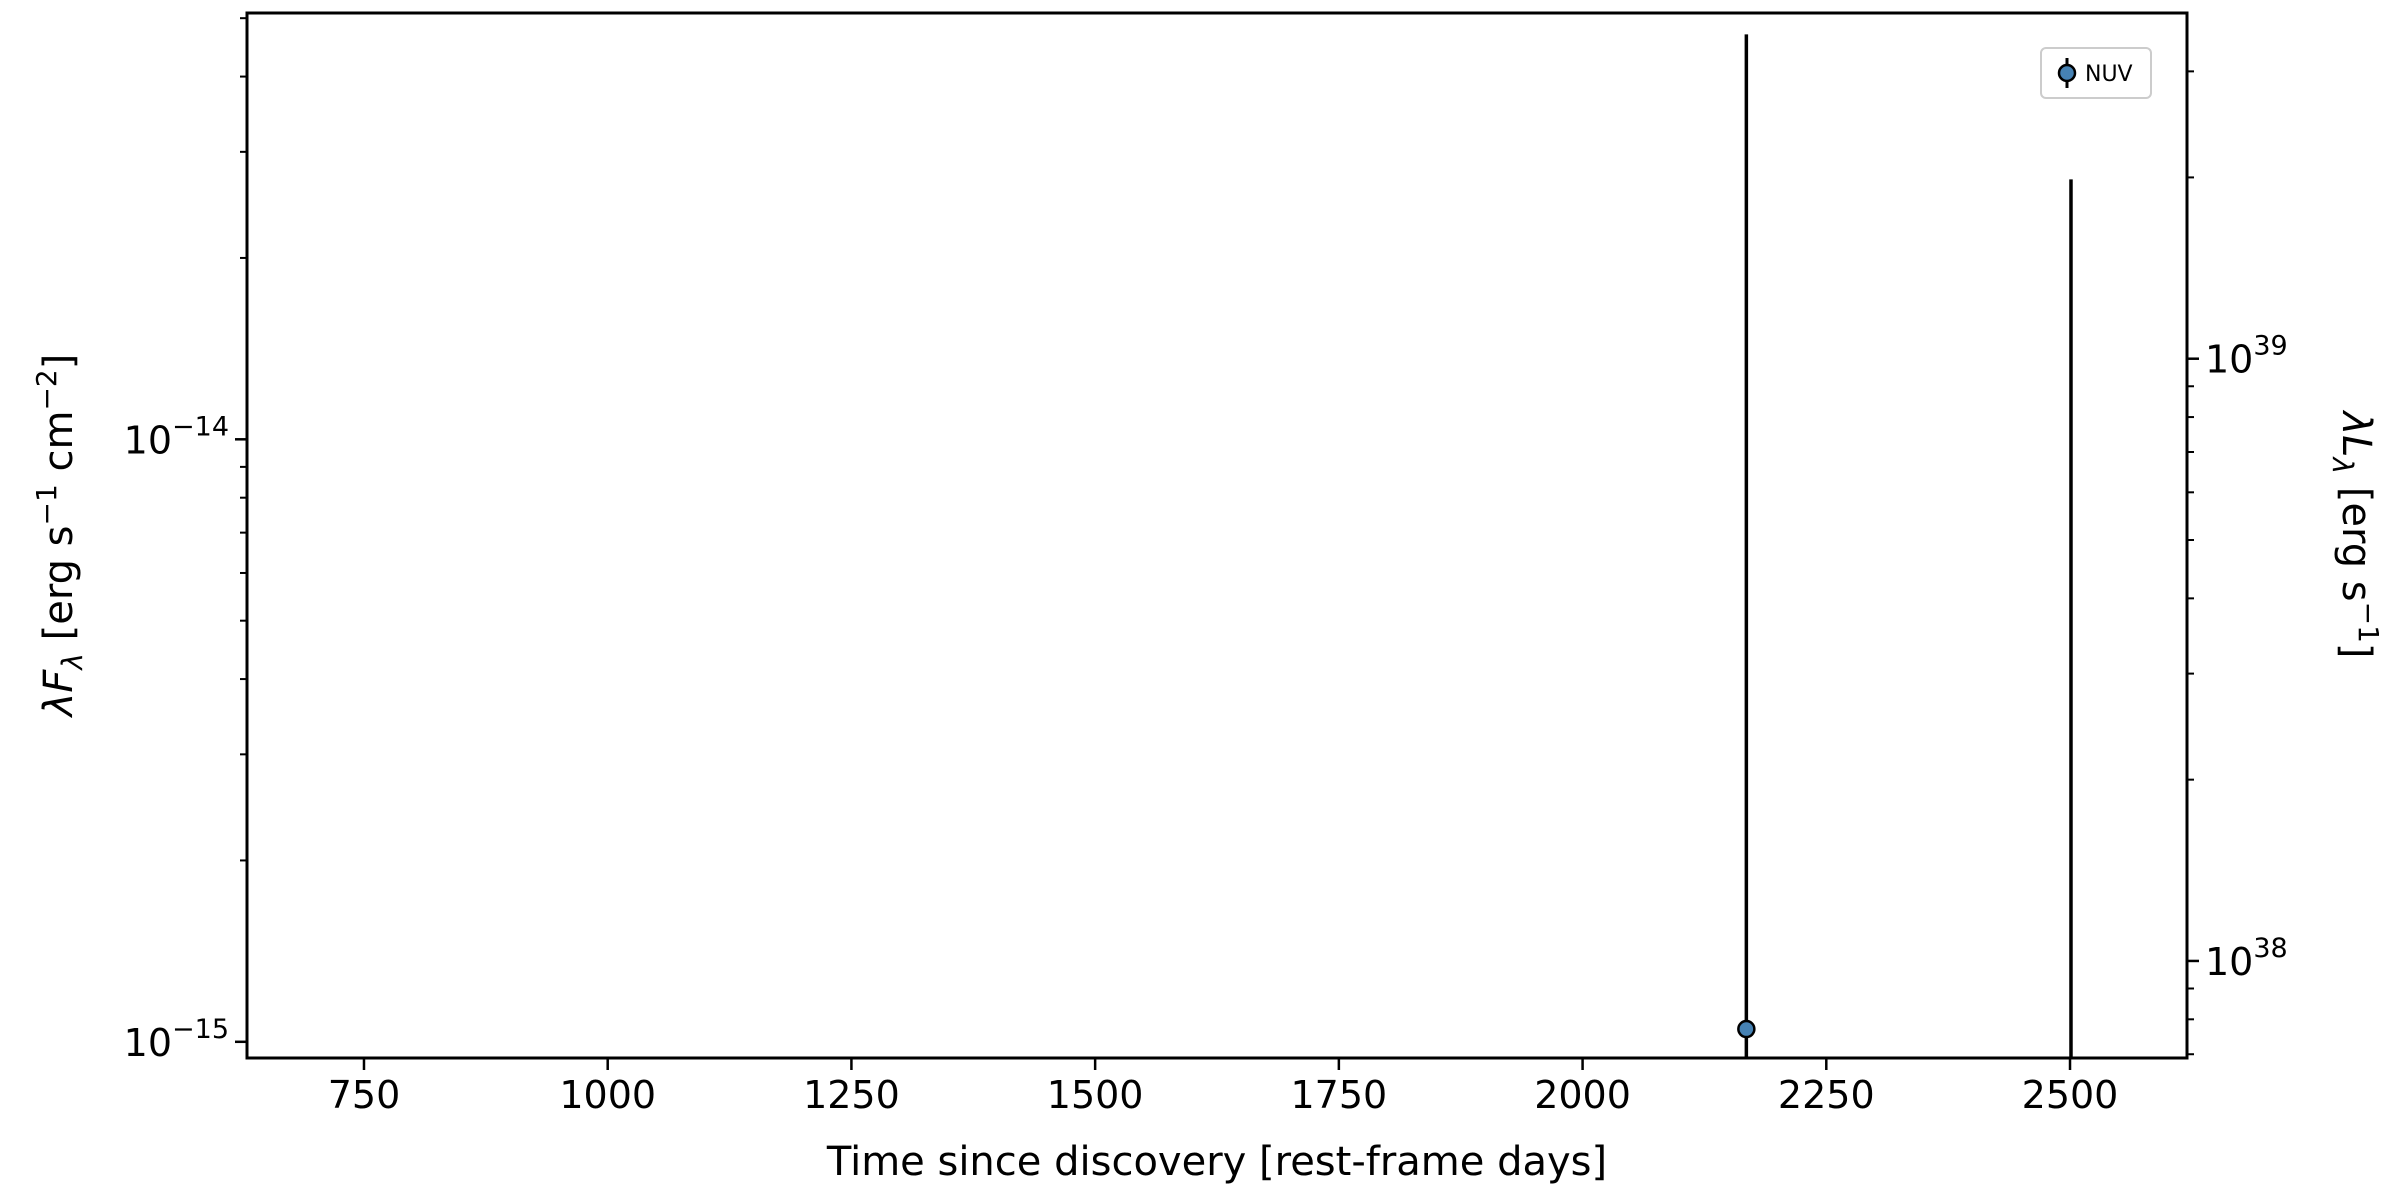  Describe the element at coordinates (607, 1095) in the screenshot. I see `x-tick-label: 1000` at that location.